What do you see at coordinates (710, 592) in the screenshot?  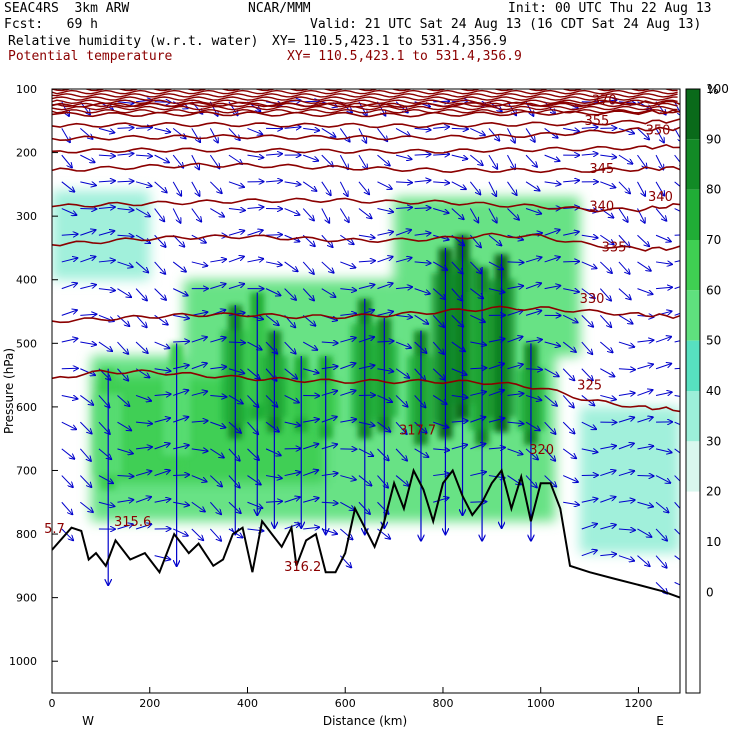 I see `colorbar-label: 0` at bounding box center [710, 592].